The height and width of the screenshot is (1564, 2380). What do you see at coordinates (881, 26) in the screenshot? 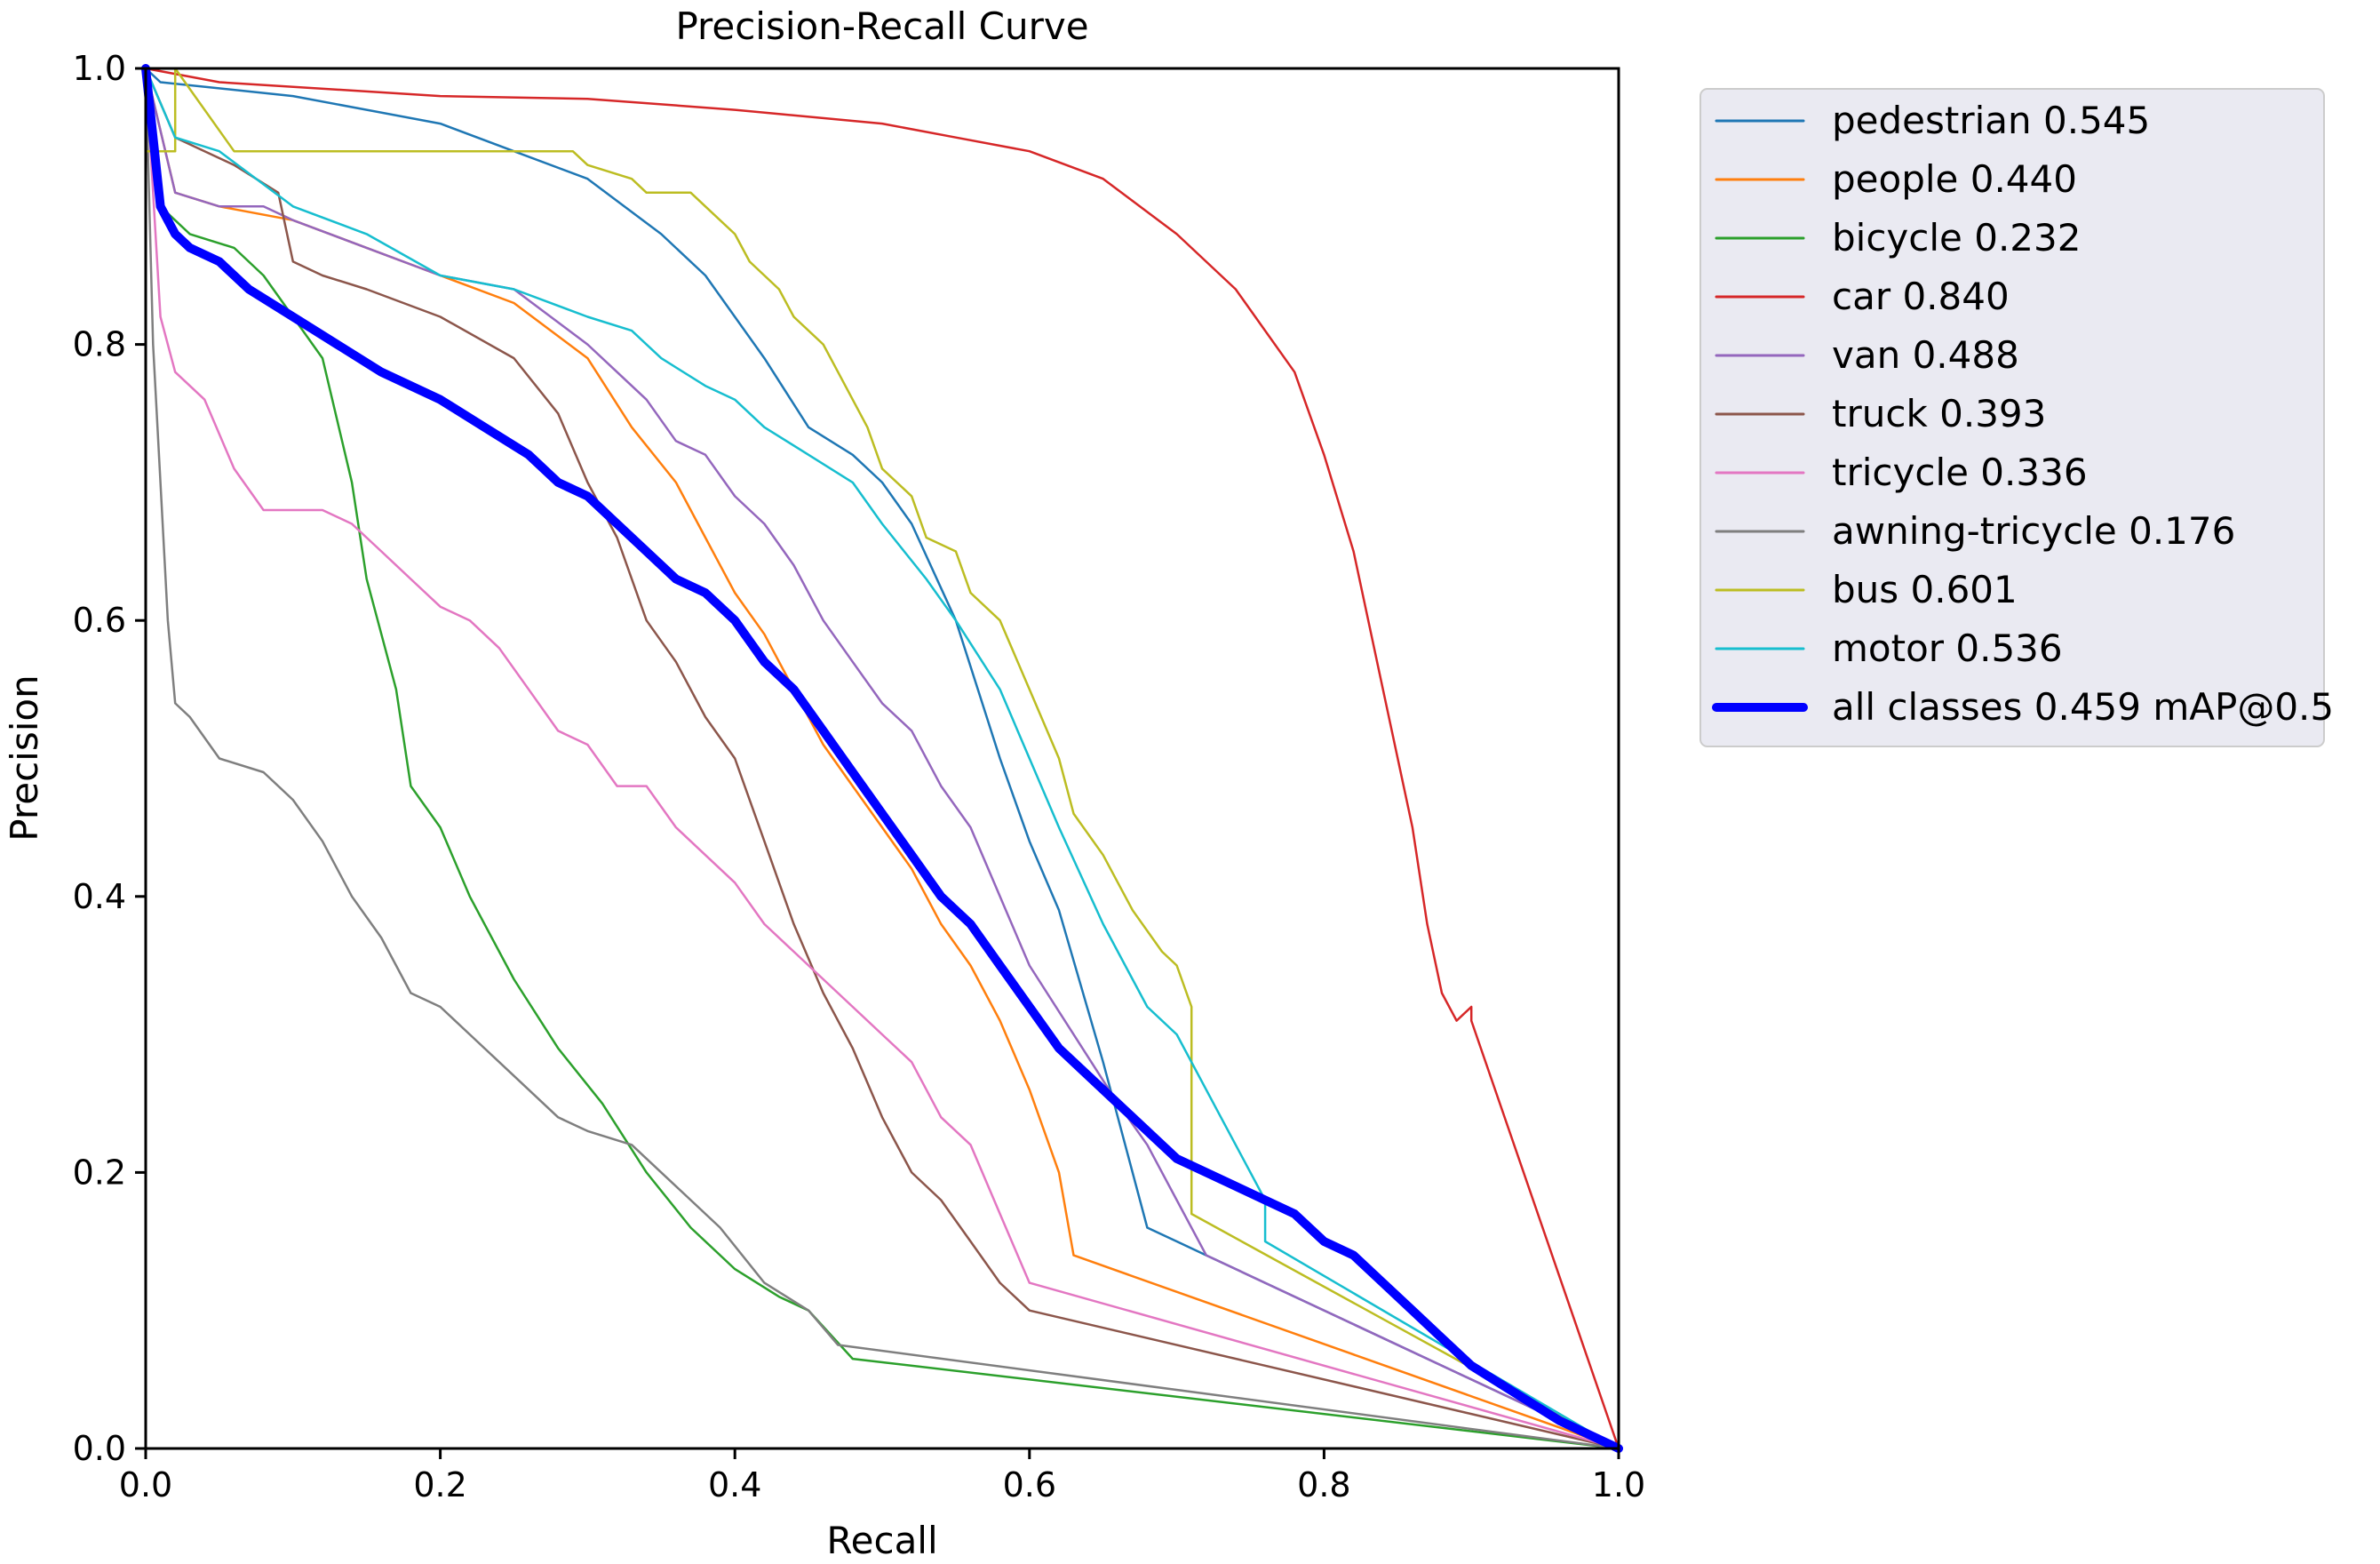
I see `chart-title: Precision-Recall Curve` at bounding box center [881, 26].